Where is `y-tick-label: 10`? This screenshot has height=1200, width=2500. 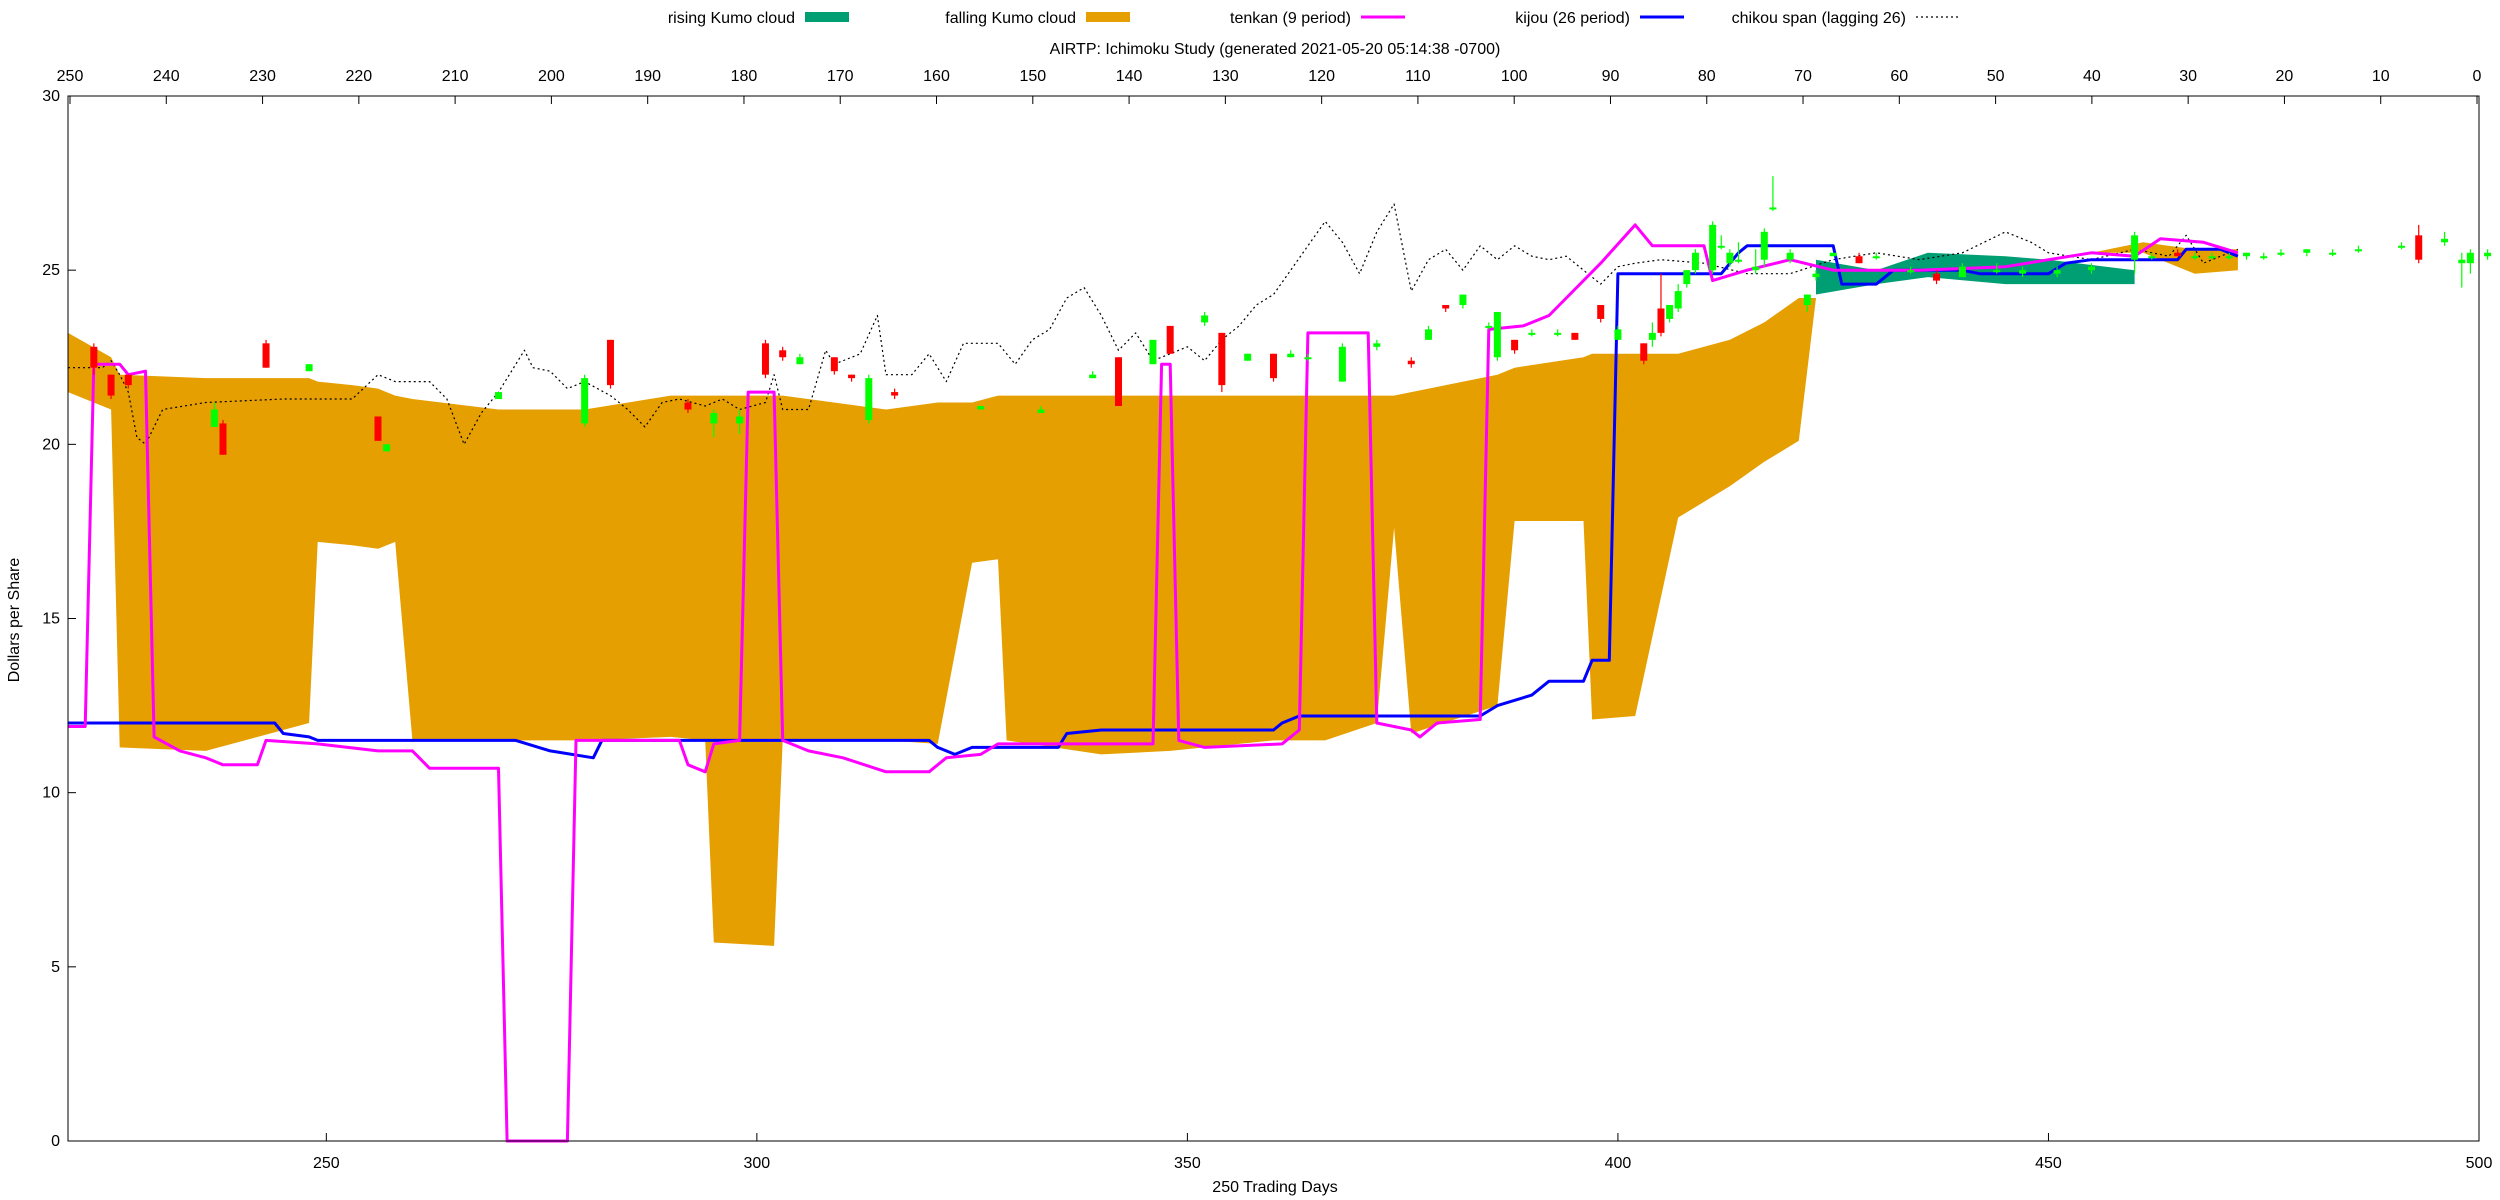
y-tick-label: 10 is located at coordinates (51, 793).